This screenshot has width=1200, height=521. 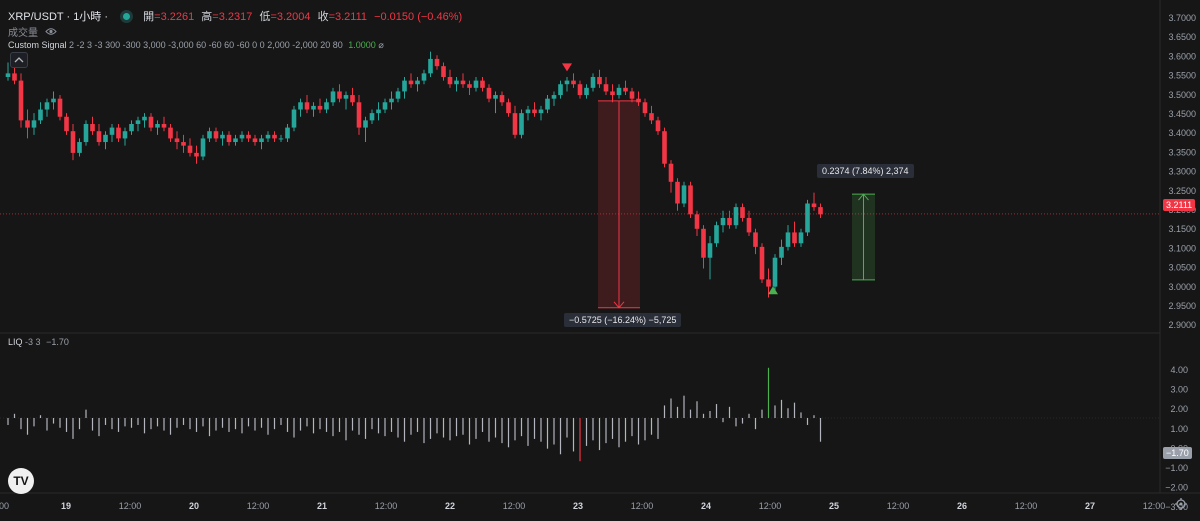 I want to click on liq-legend: LIQ -3 3 −1.70, so click(x=38, y=342).